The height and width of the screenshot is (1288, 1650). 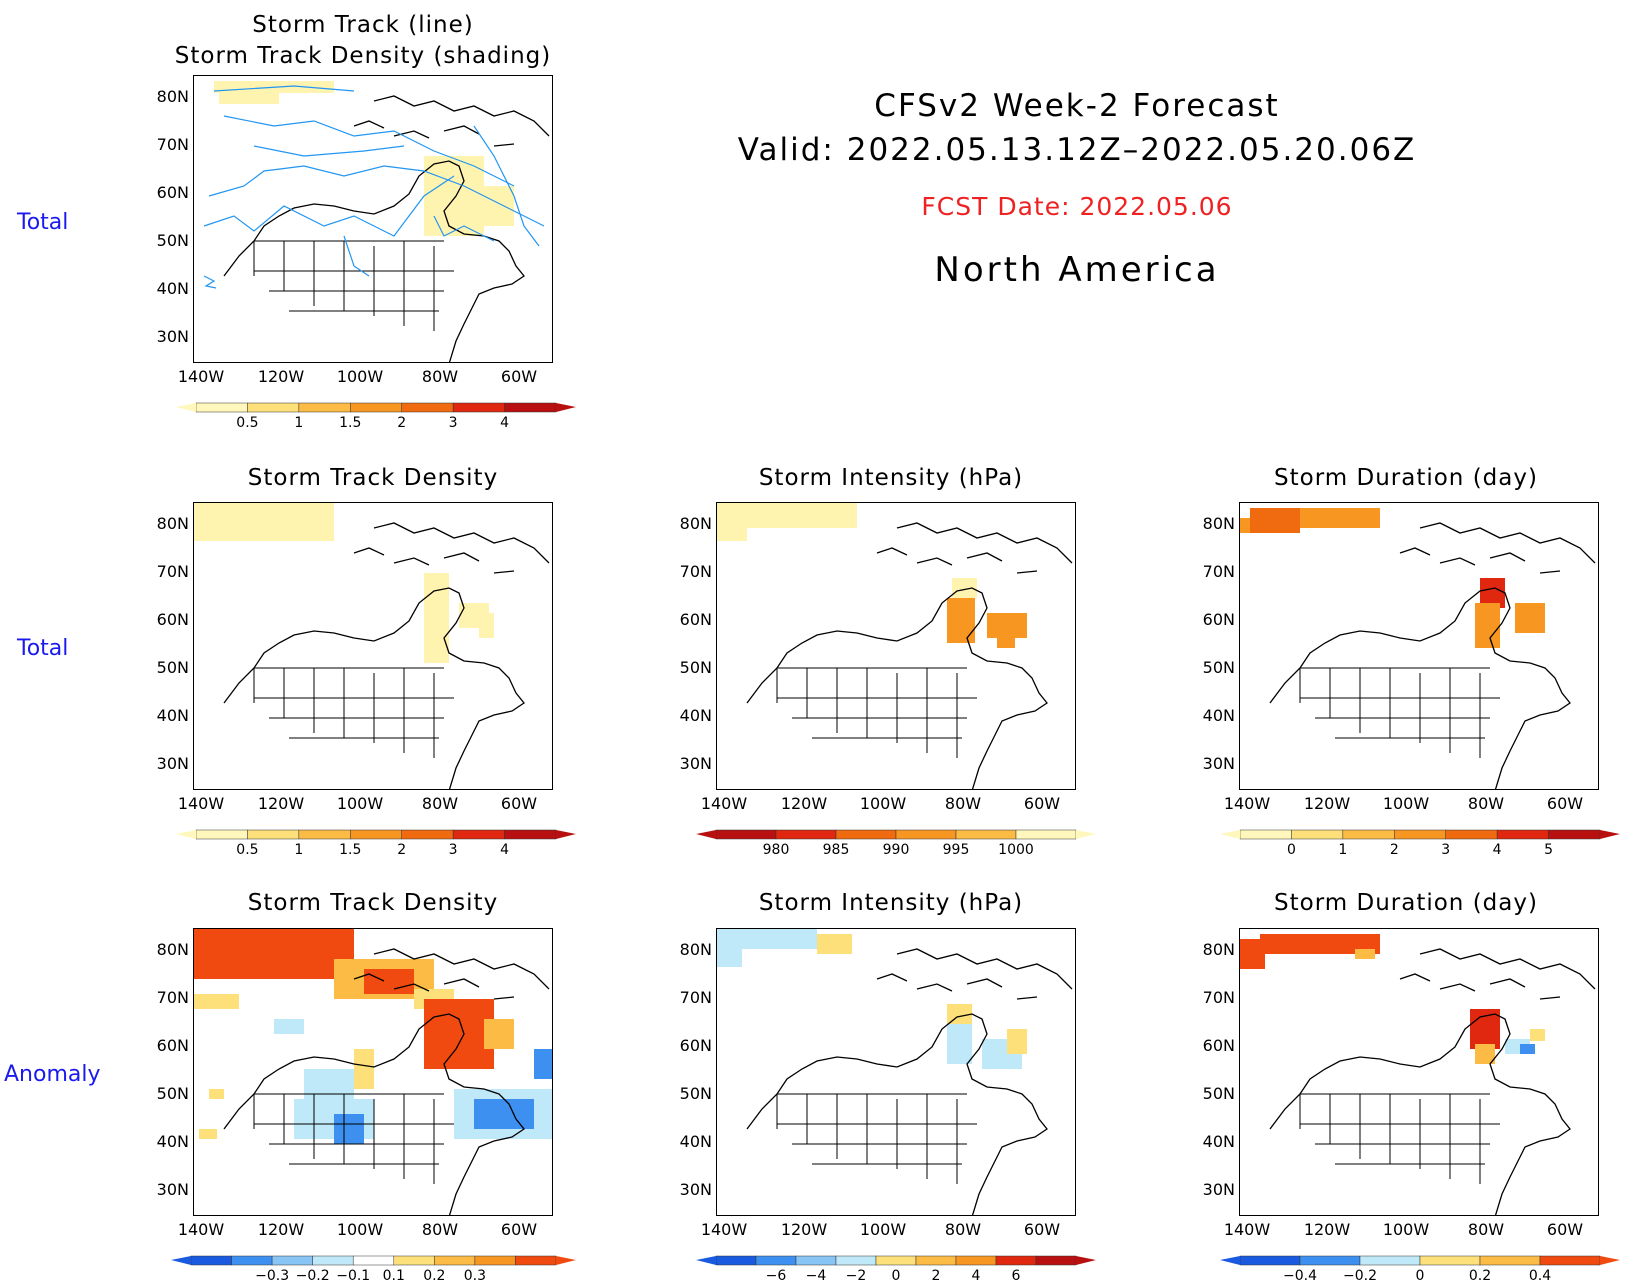 I want to click on colorbar-tick-label: 3, so click(x=1446, y=850).